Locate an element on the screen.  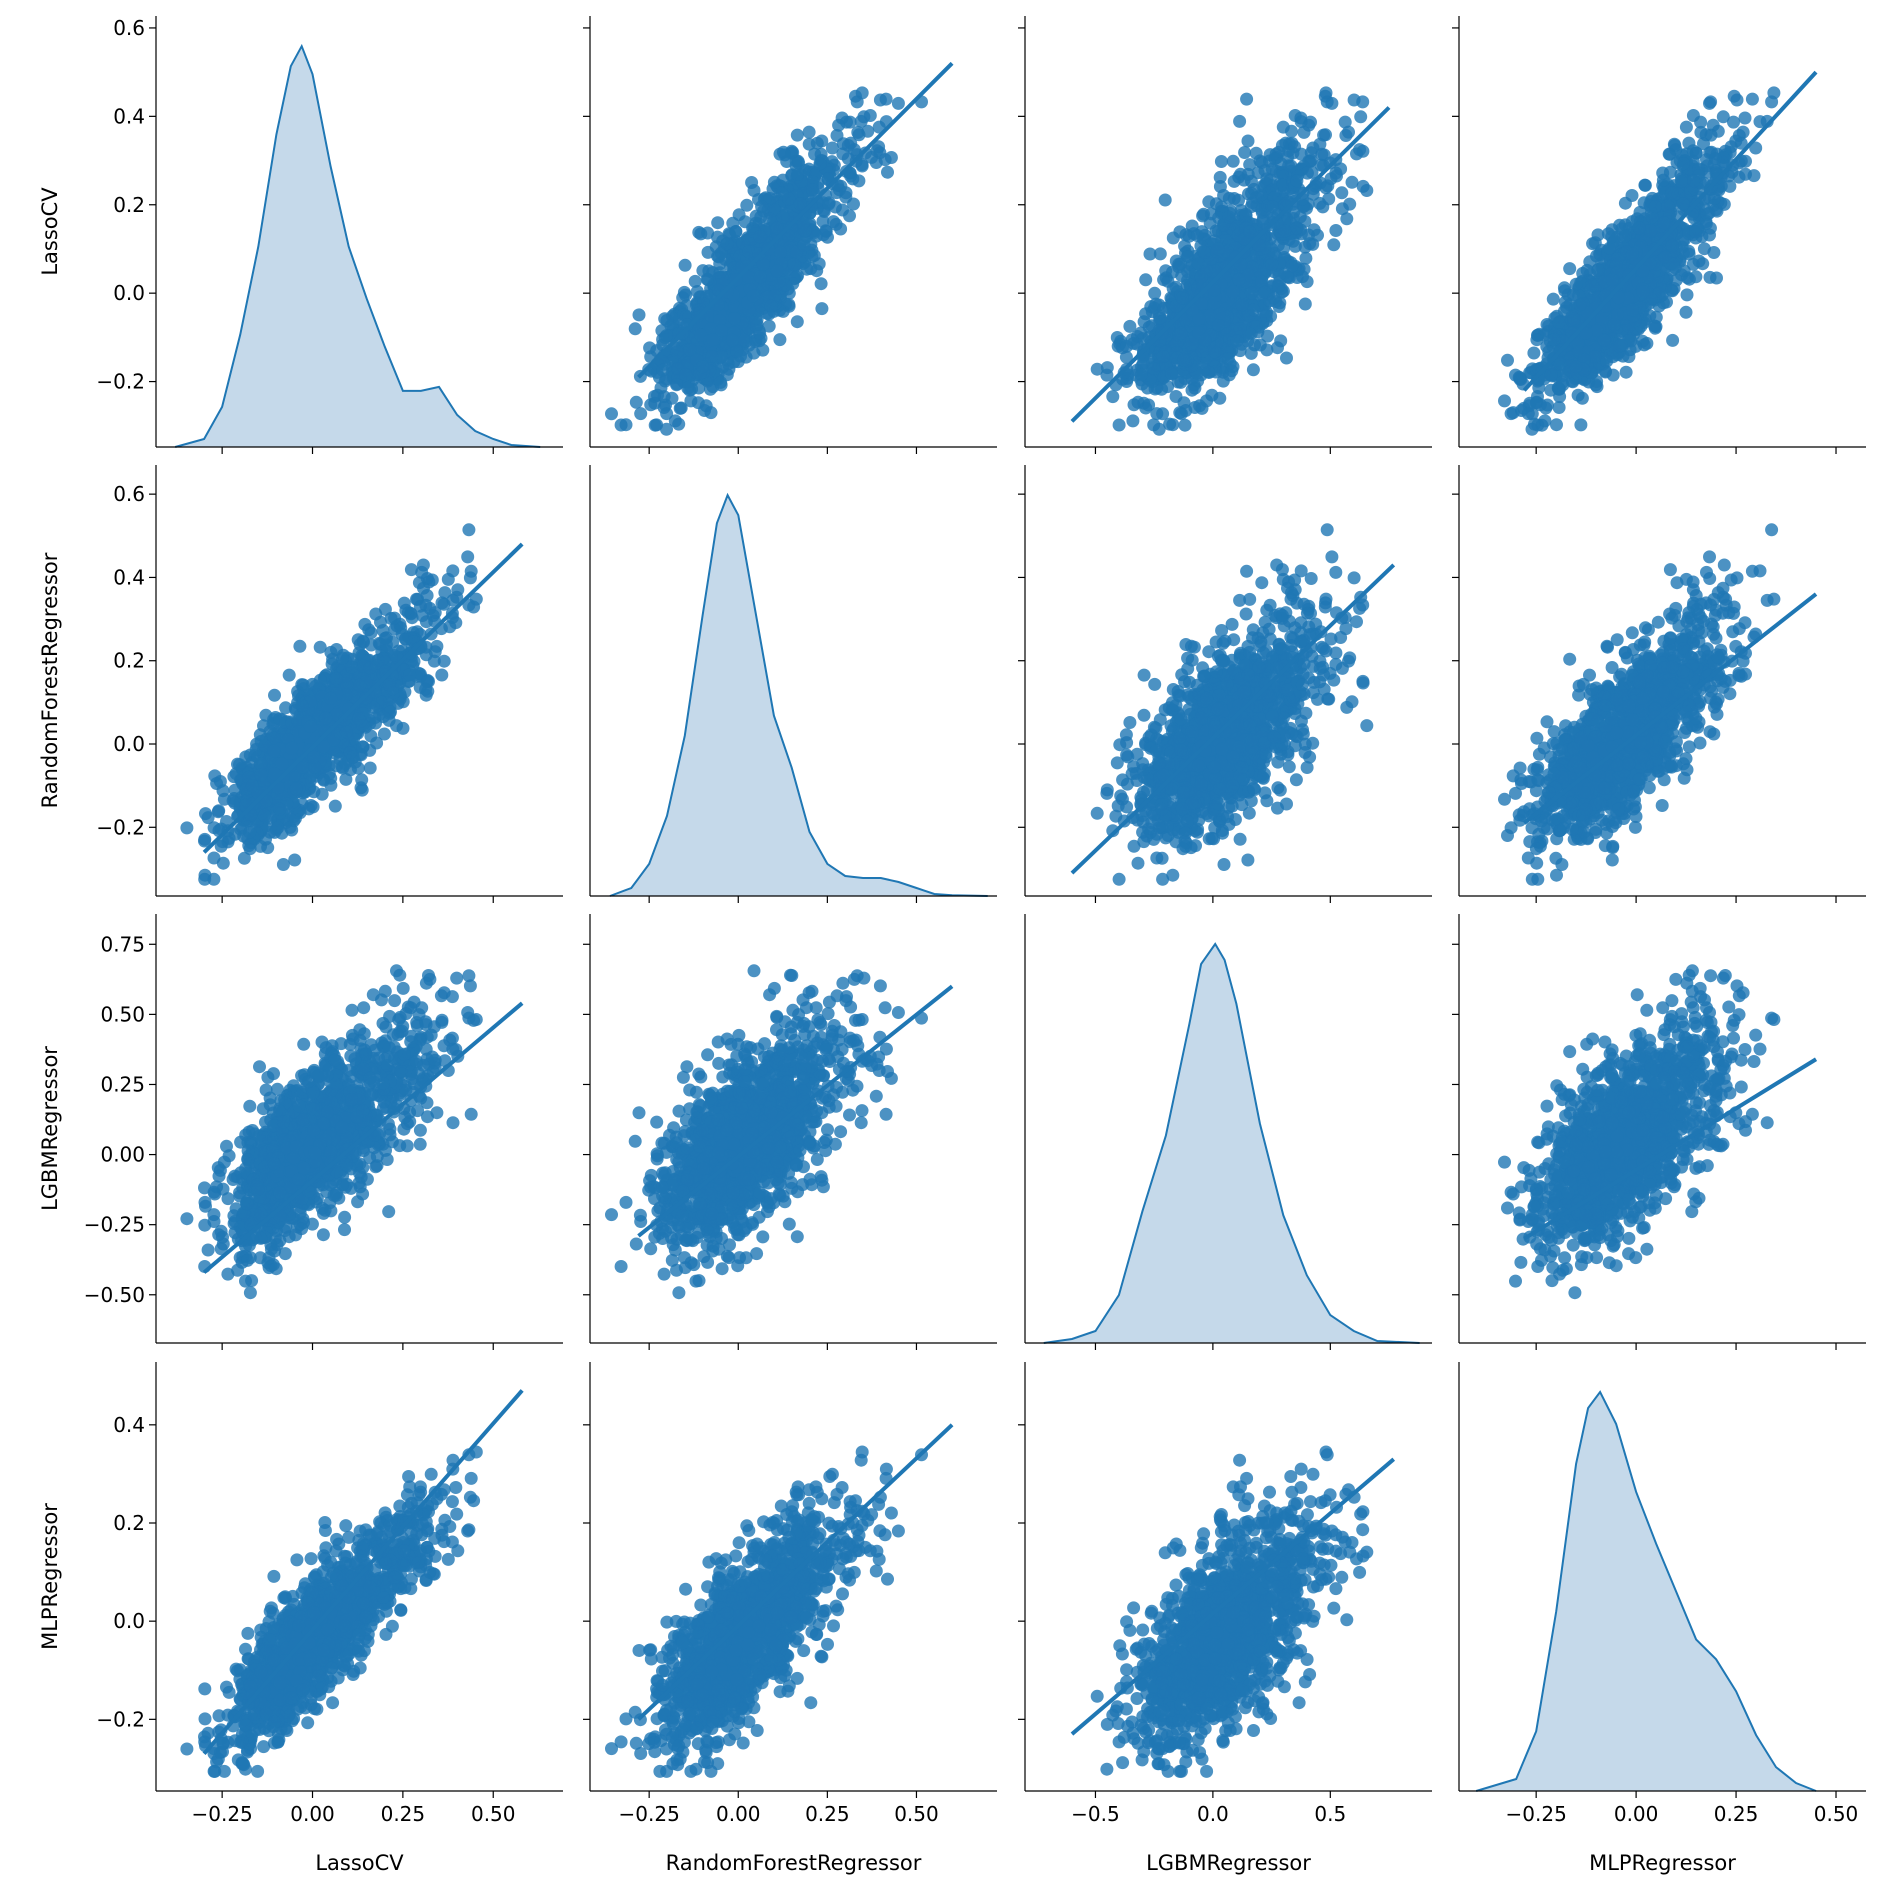
panel-LassoCV-vs-LGBMRegressor is located at coordinates (1225, 235).